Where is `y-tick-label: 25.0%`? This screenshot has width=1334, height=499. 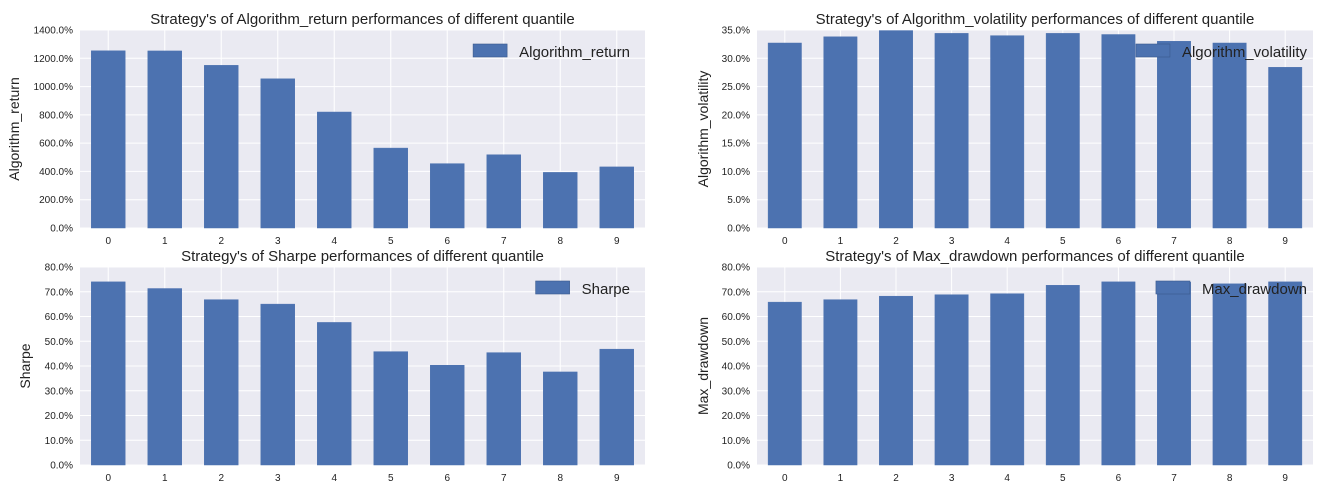 y-tick-label: 25.0% is located at coordinates (736, 87).